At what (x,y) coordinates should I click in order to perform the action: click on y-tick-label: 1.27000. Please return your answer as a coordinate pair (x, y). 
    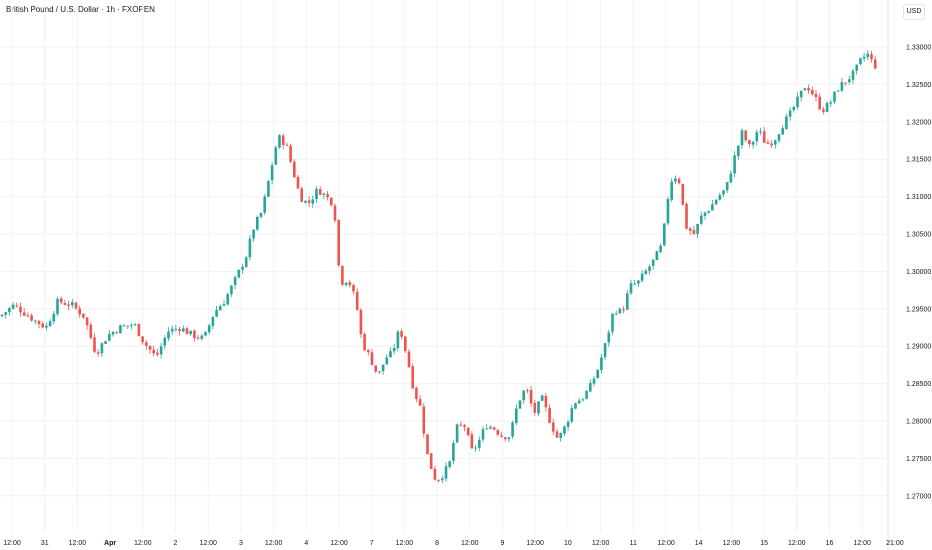
    Looking at the image, I should click on (918, 496).